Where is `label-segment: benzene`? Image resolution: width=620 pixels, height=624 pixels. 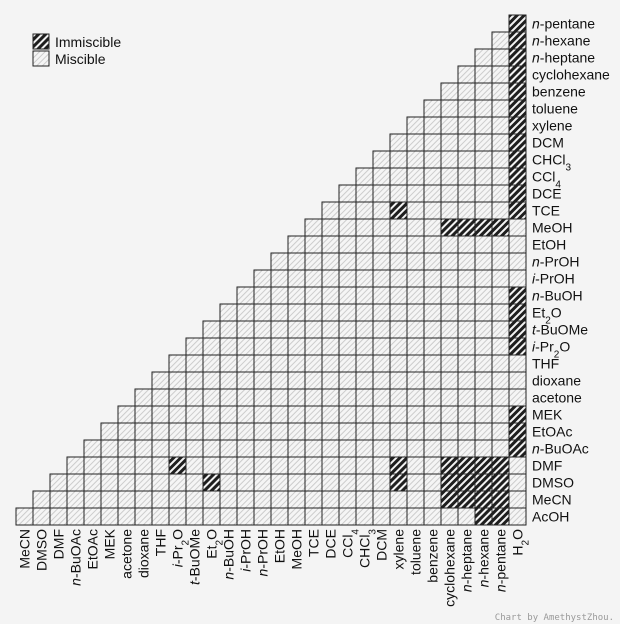 label-segment: benzene is located at coordinates (559, 92).